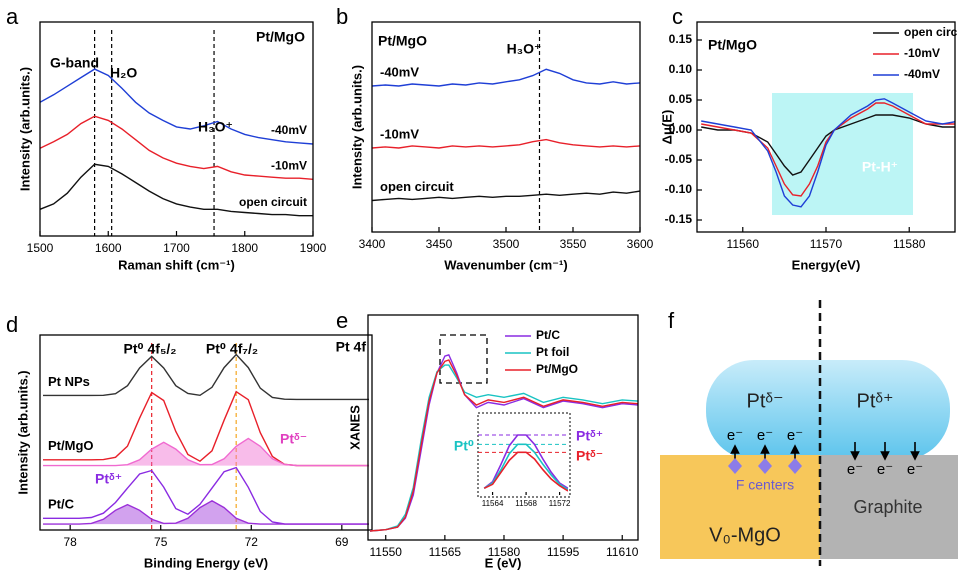 The image size is (958, 574). I want to click on panel-letter: c, so click(677, 16).